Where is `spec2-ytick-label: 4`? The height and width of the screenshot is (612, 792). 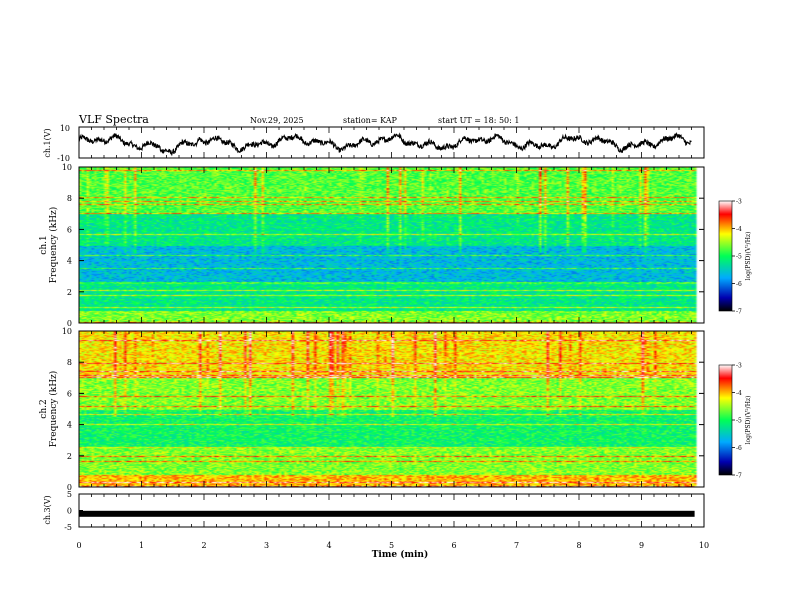
spec2-ytick-label: 4 is located at coordinates (69, 425).